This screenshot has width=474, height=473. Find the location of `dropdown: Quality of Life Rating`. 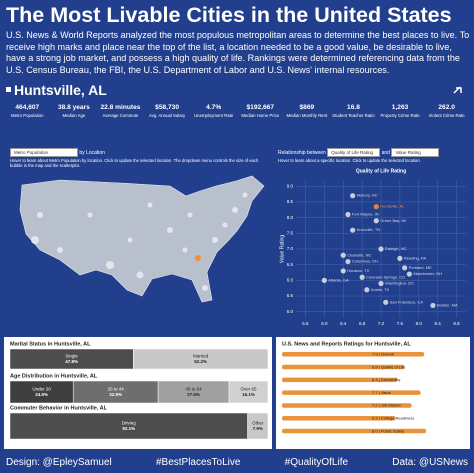

dropdown: Quality of Life Rating is located at coordinates (354, 152).